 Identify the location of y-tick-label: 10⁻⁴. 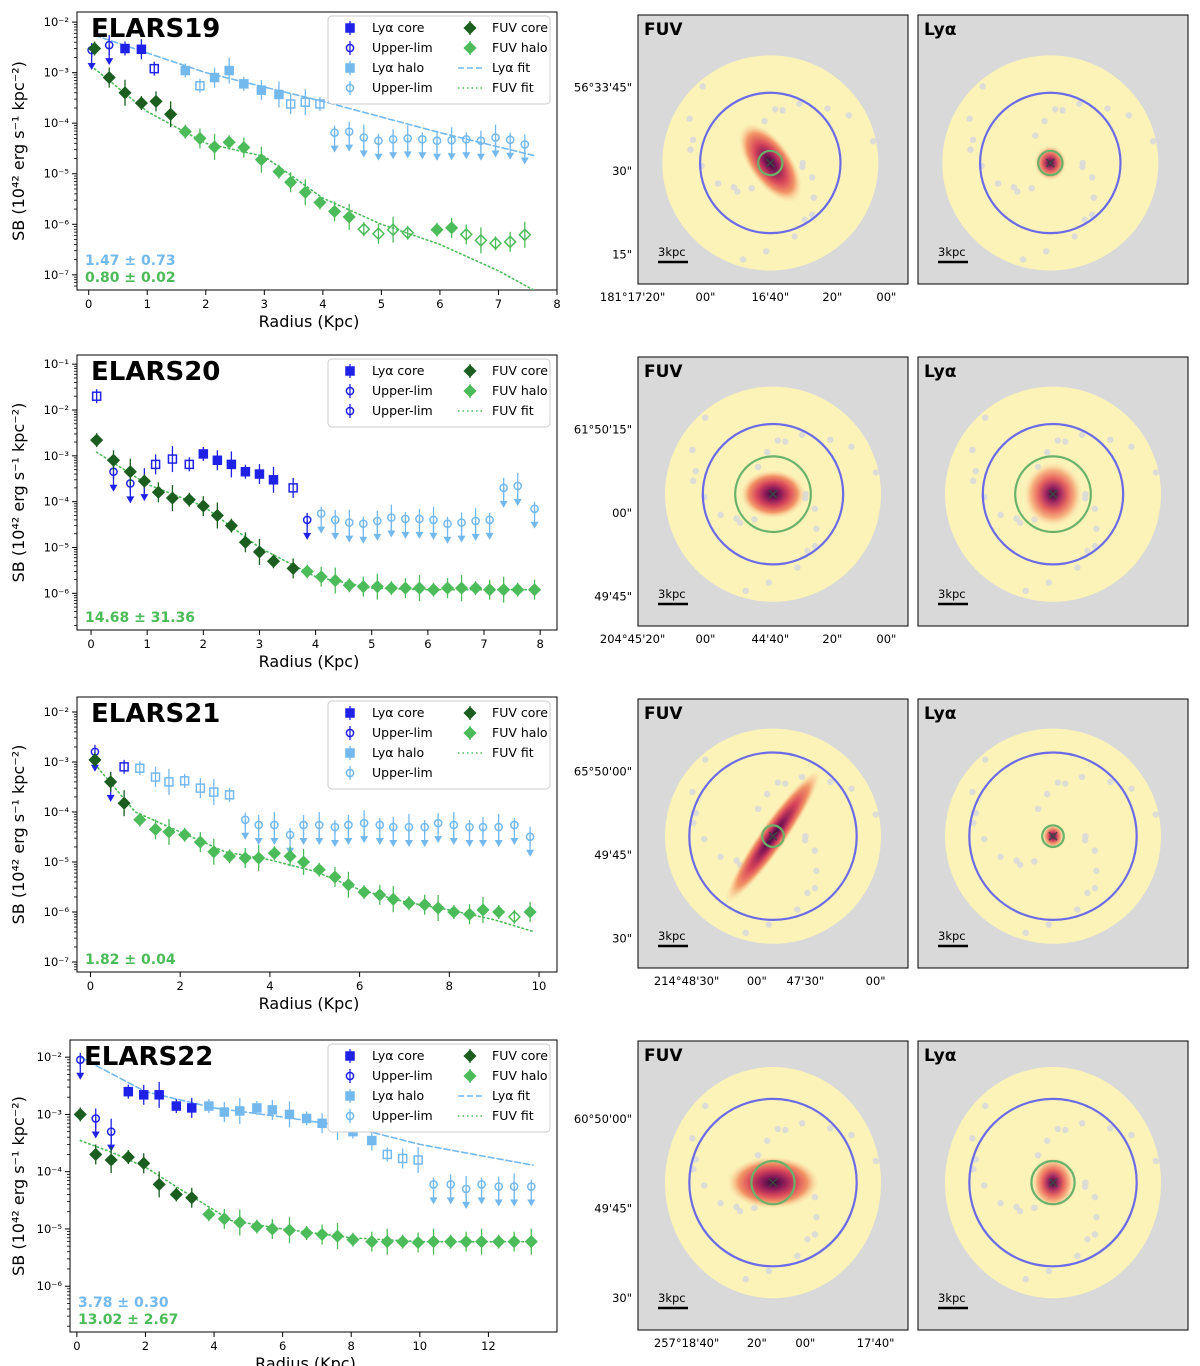
(50, 1172).